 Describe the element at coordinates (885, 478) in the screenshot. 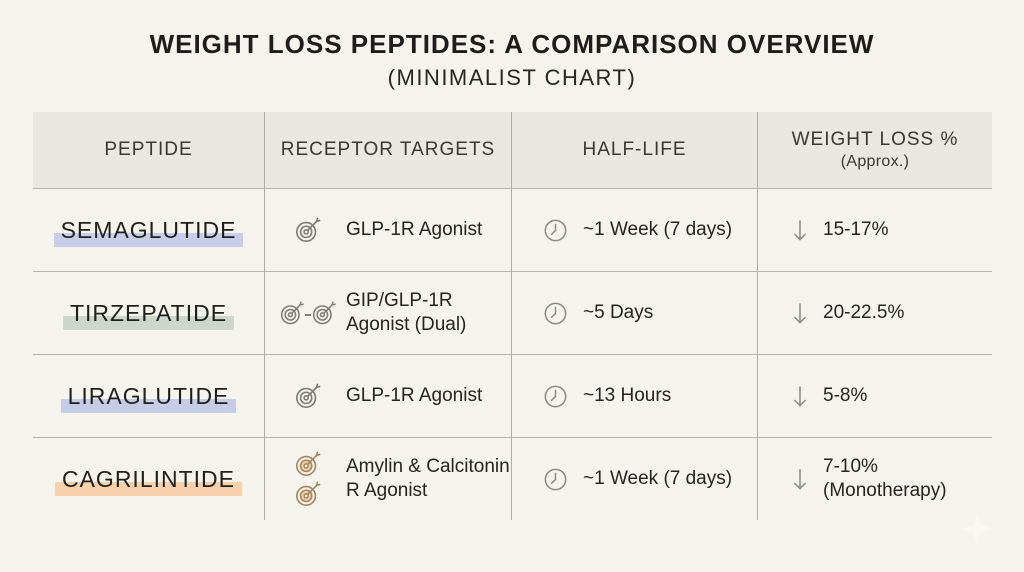

I see `weight-loss-text: 7-10% (Monotherapy)` at that location.